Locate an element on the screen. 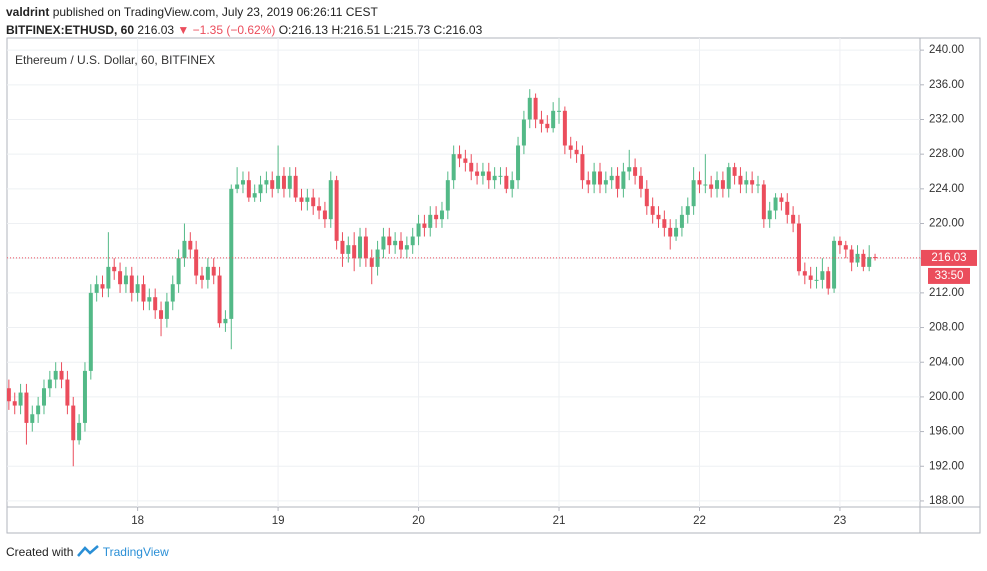 The image size is (987, 571). y-tick-label: 236.00 is located at coordinates (946, 85).